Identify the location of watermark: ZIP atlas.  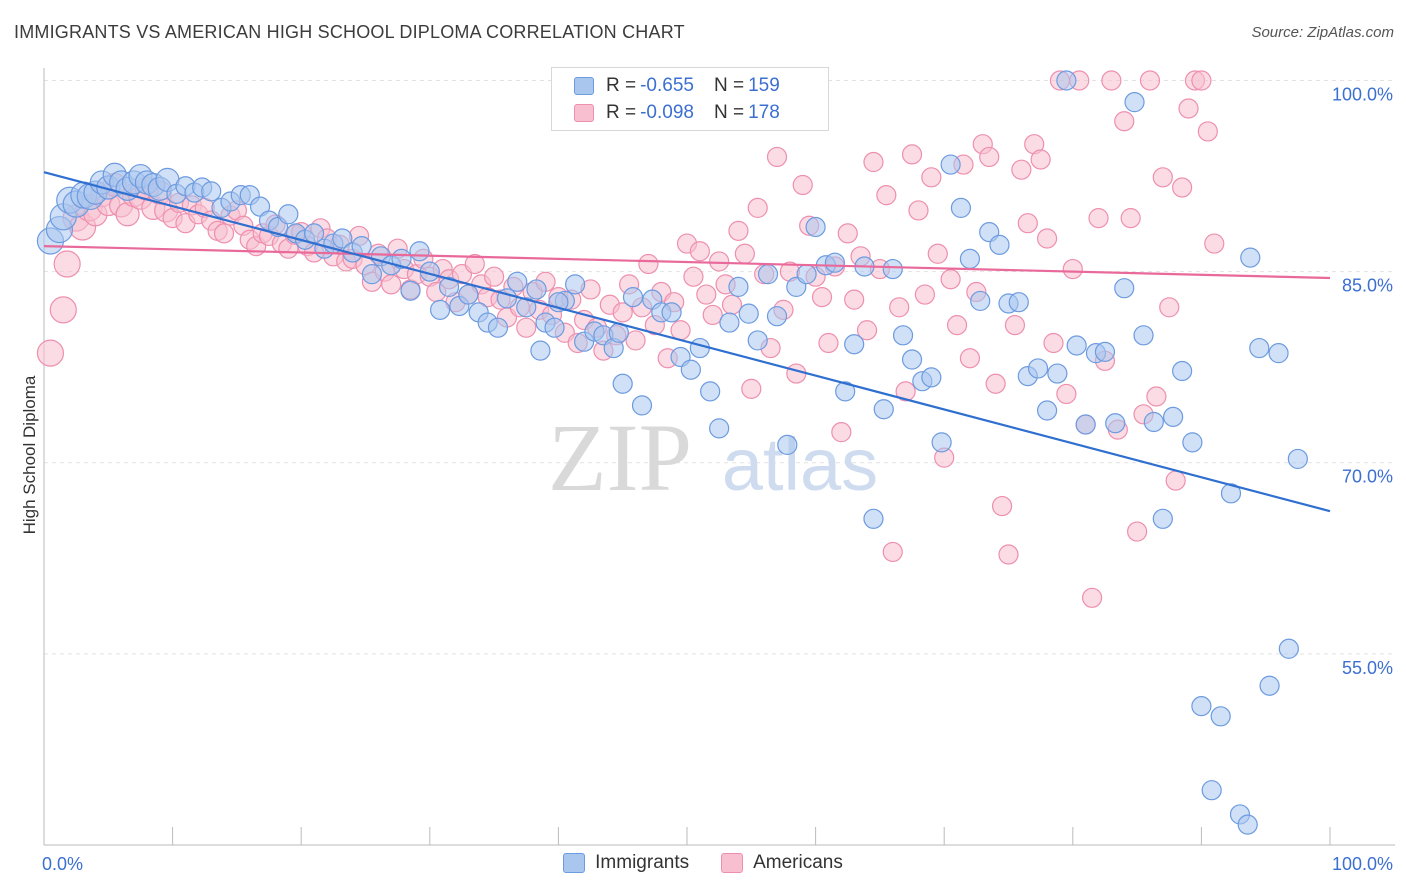
(713, 457).